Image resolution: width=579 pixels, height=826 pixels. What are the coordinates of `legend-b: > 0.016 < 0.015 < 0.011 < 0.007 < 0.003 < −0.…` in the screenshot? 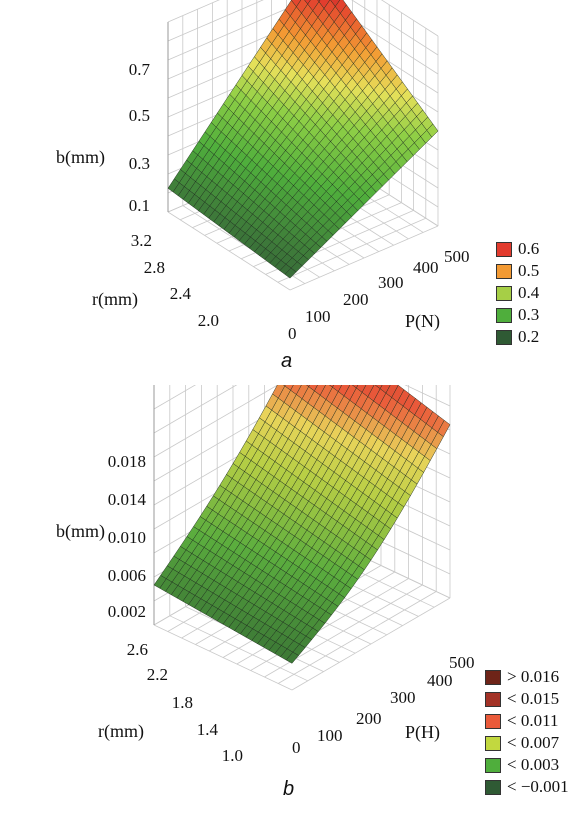 It's located at (527, 732).